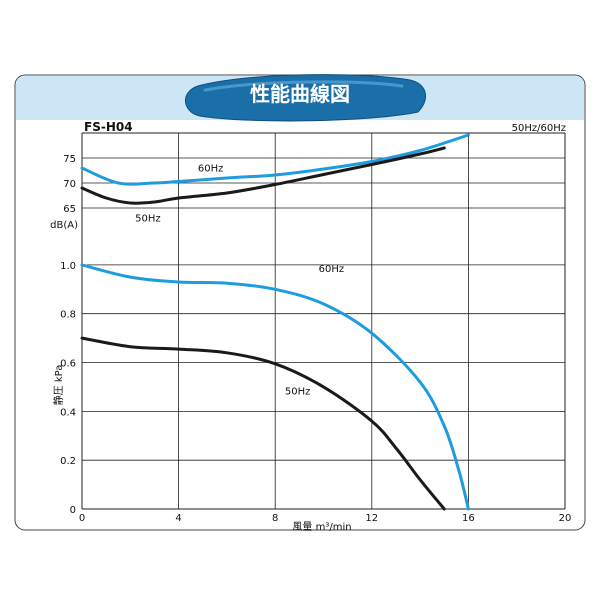  What do you see at coordinates (64, 225) in the screenshot?
I see `noise-axis-label: dB(A)` at bounding box center [64, 225].